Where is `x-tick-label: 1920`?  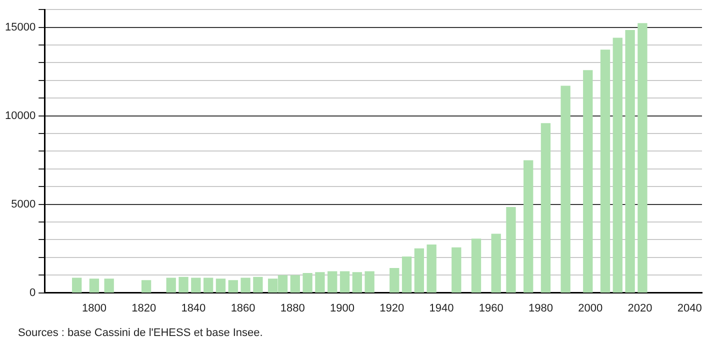 x-tick-label: 1920 is located at coordinates (392, 308).